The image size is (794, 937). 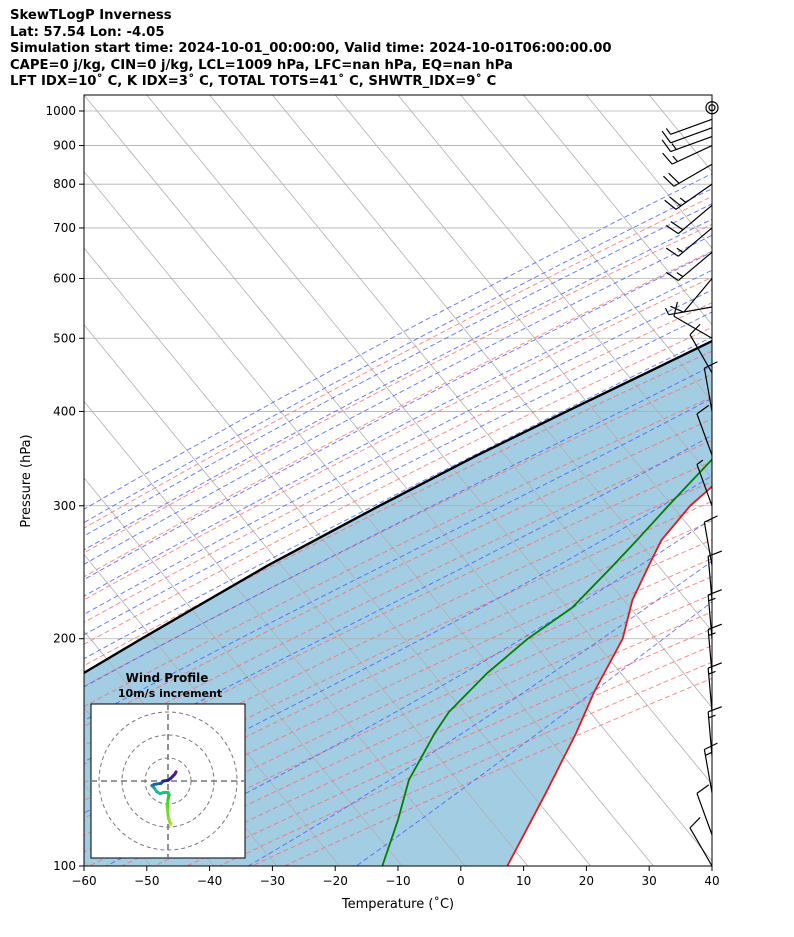 I want to click on x-tick-label: −10, so click(x=397, y=881).